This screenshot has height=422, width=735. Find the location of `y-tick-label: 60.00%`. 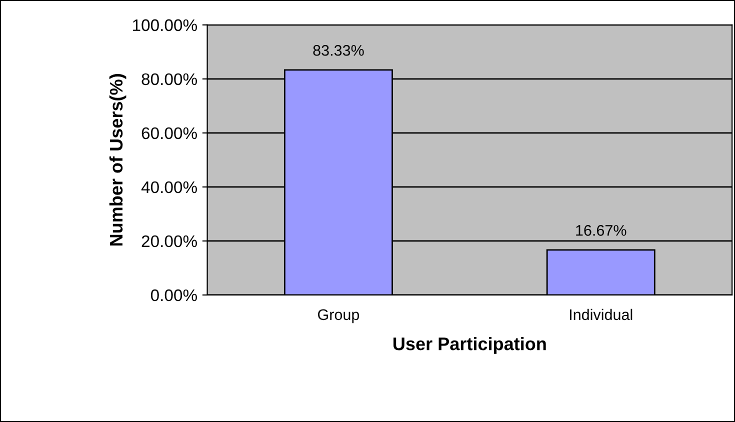

y-tick-label: 60.00% is located at coordinates (169, 133).